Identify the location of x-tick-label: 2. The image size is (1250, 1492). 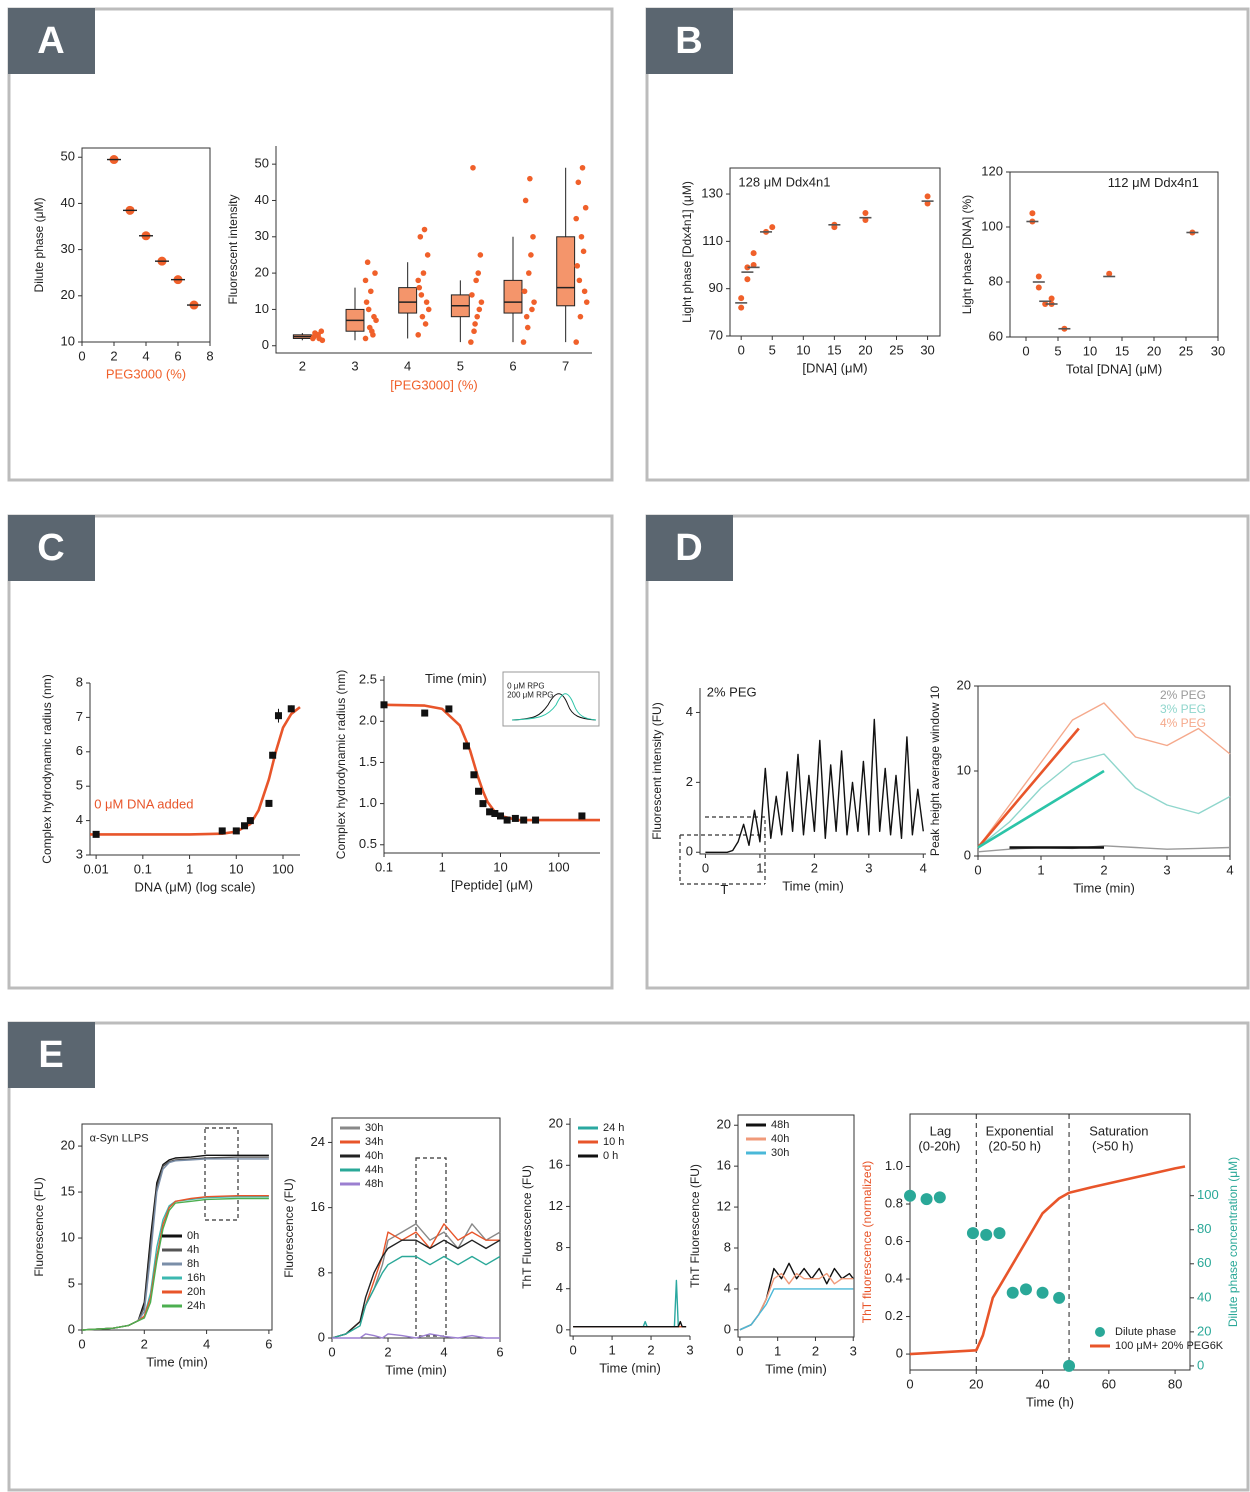
(144, 1343).